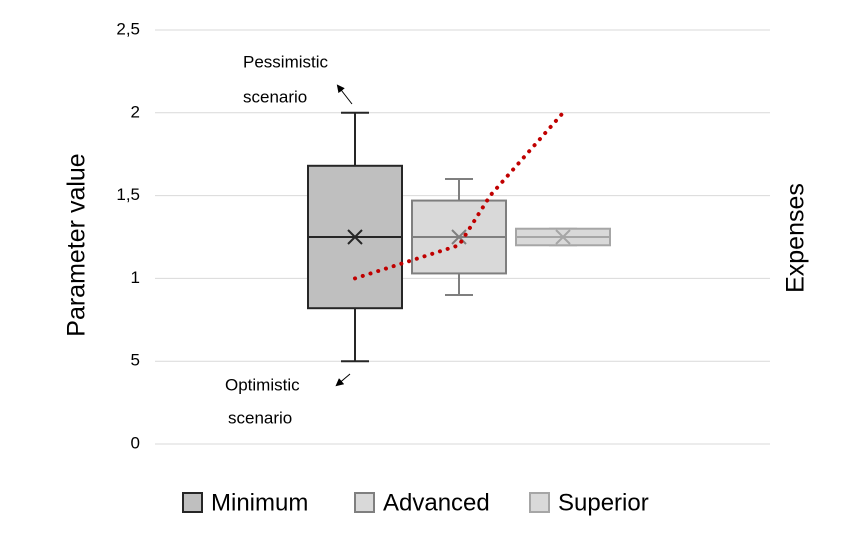  What do you see at coordinates (262, 384) in the screenshot?
I see `annotation: Optimistic` at bounding box center [262, 384].